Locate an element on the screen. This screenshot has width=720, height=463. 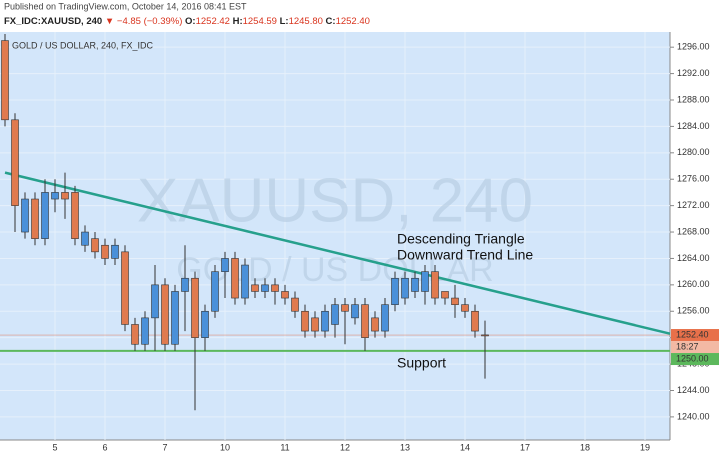
x-tick-label: 11 is located at coordinates (284, 447).